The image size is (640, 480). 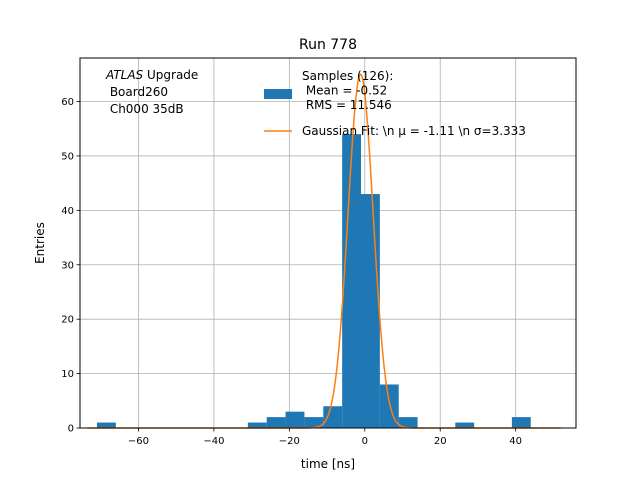 I want to click on y-tick-label: 50, so click(x=67, y=156).